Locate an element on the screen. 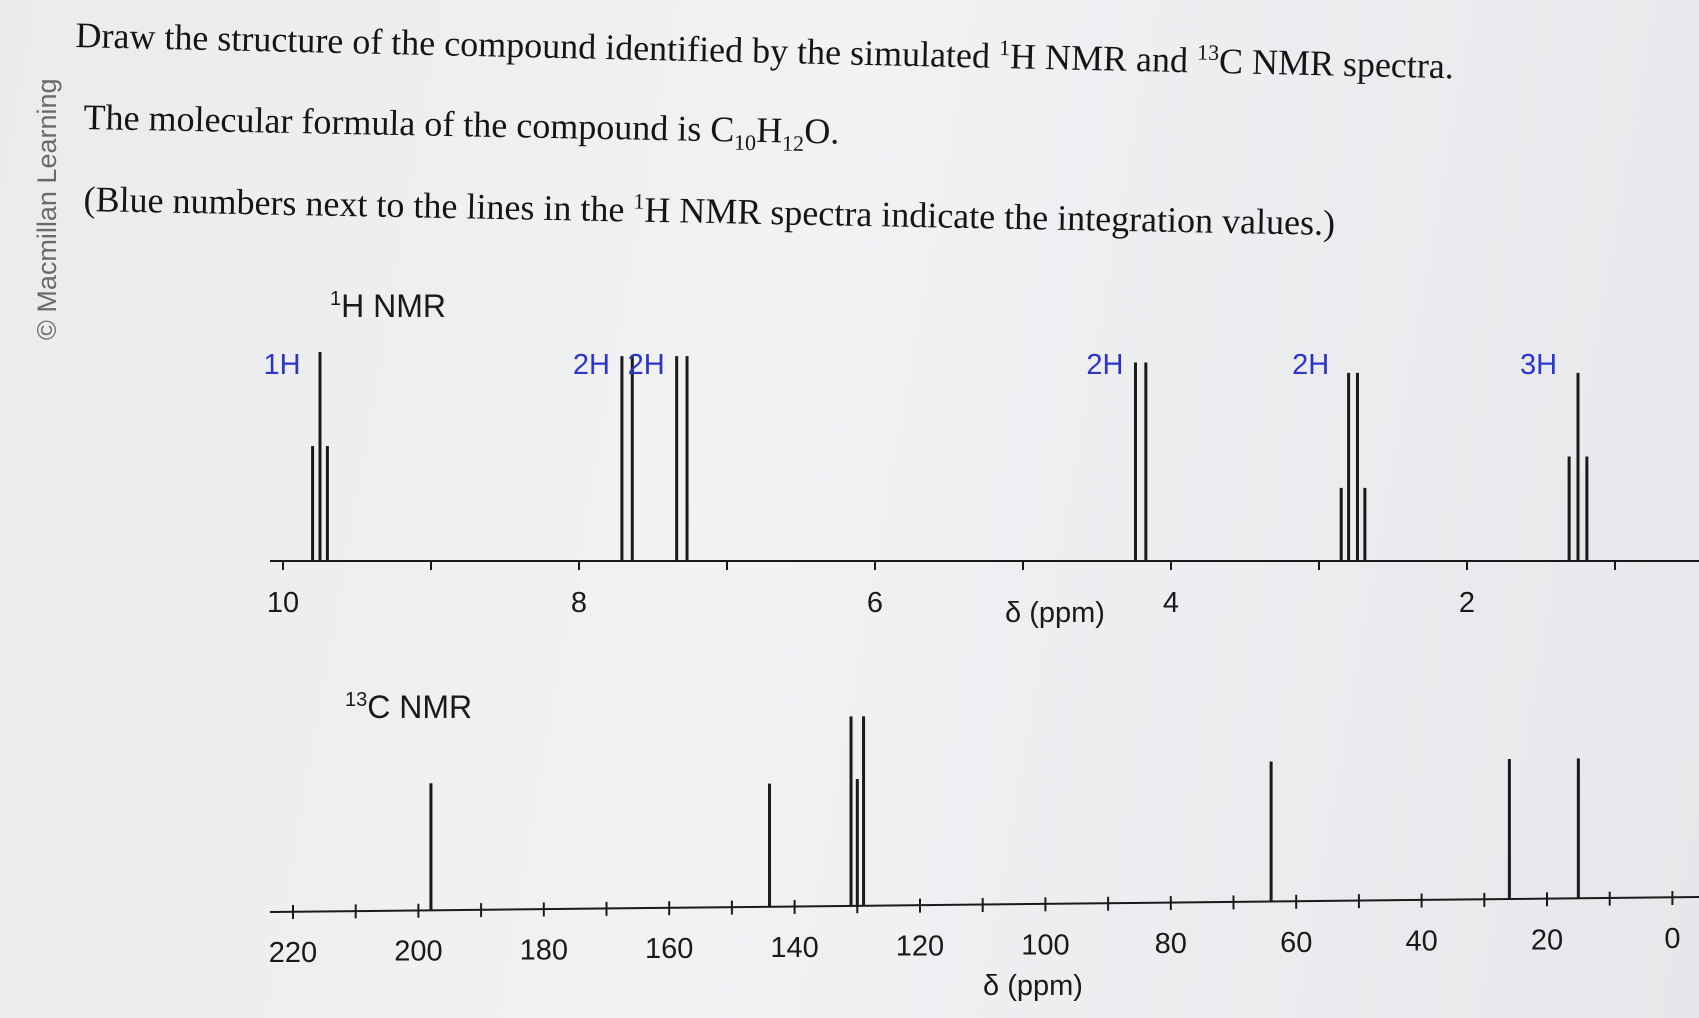  h-nmr-integration-label: 3H is located at coordinates (1538, 365).